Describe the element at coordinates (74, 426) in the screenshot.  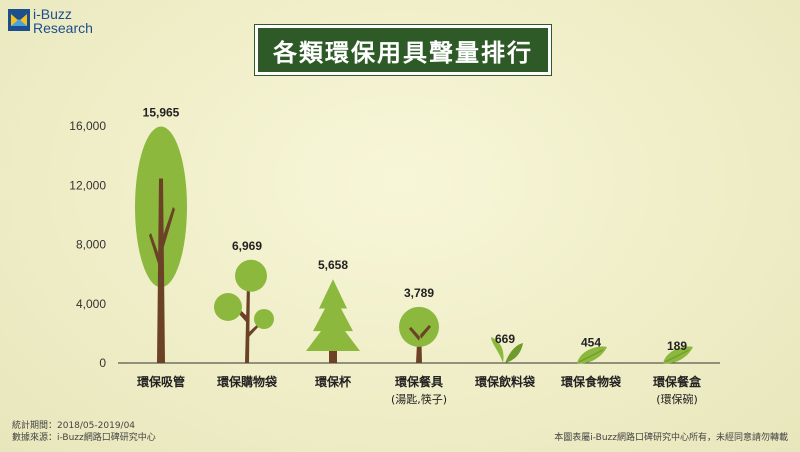
I see `footer-period: 統計期間：2018/05-2019/04` at that location.